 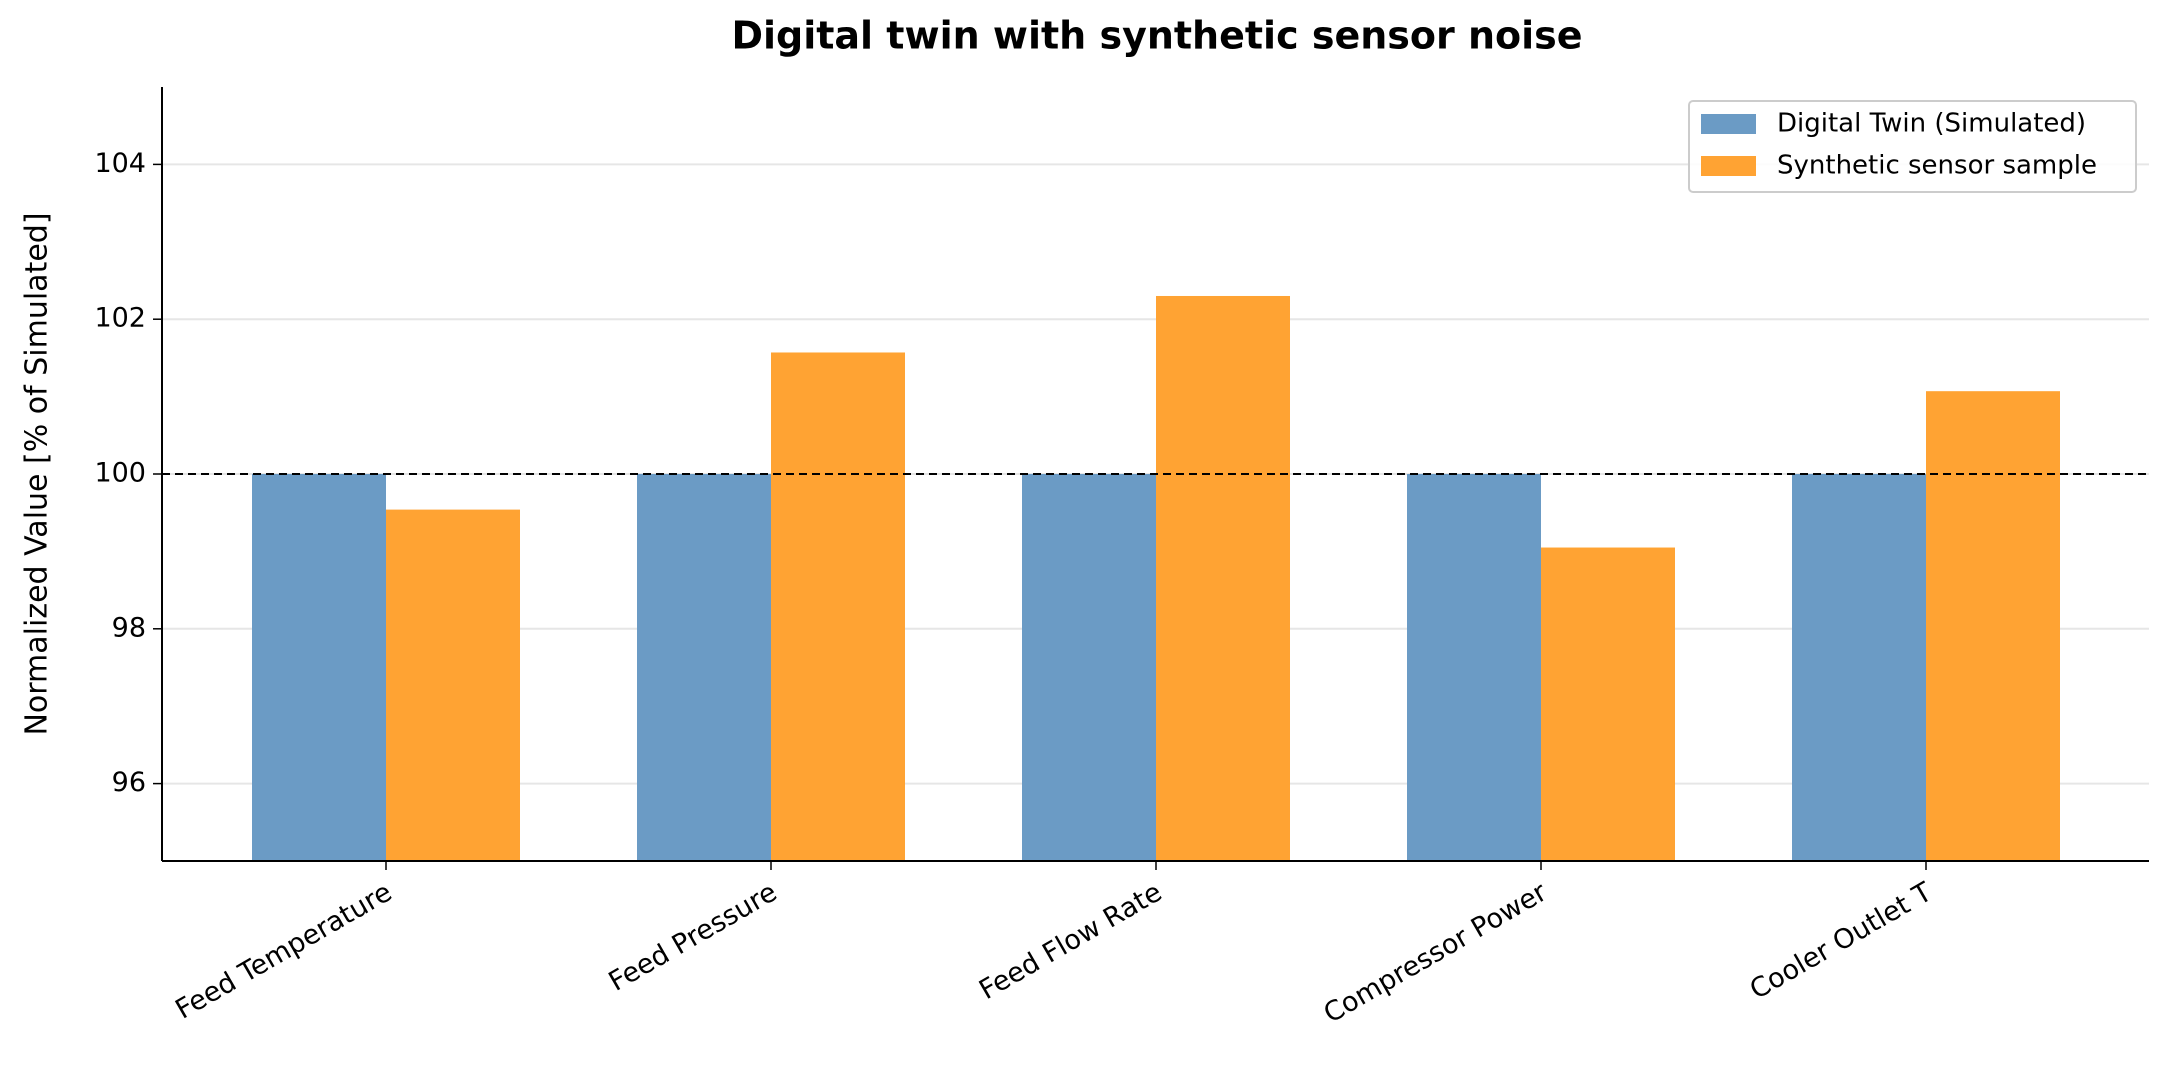 I want to click on x-tick-label: Cooler Outlet T, so click(x=1841, y=940).